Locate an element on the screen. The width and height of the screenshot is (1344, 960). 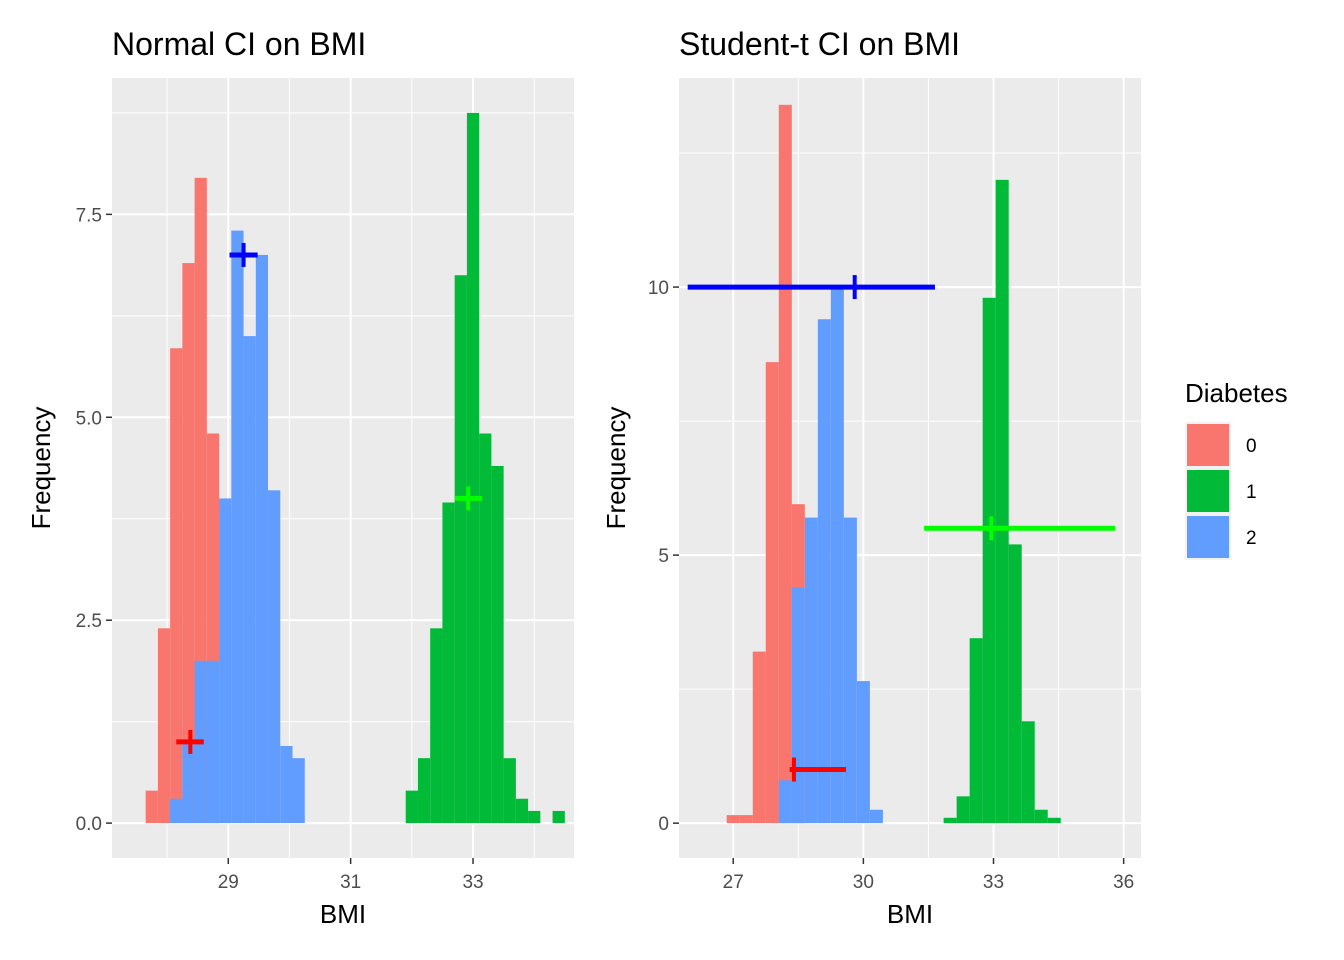
y-tick-label: 2.5 is located at coordinates (89, 621).